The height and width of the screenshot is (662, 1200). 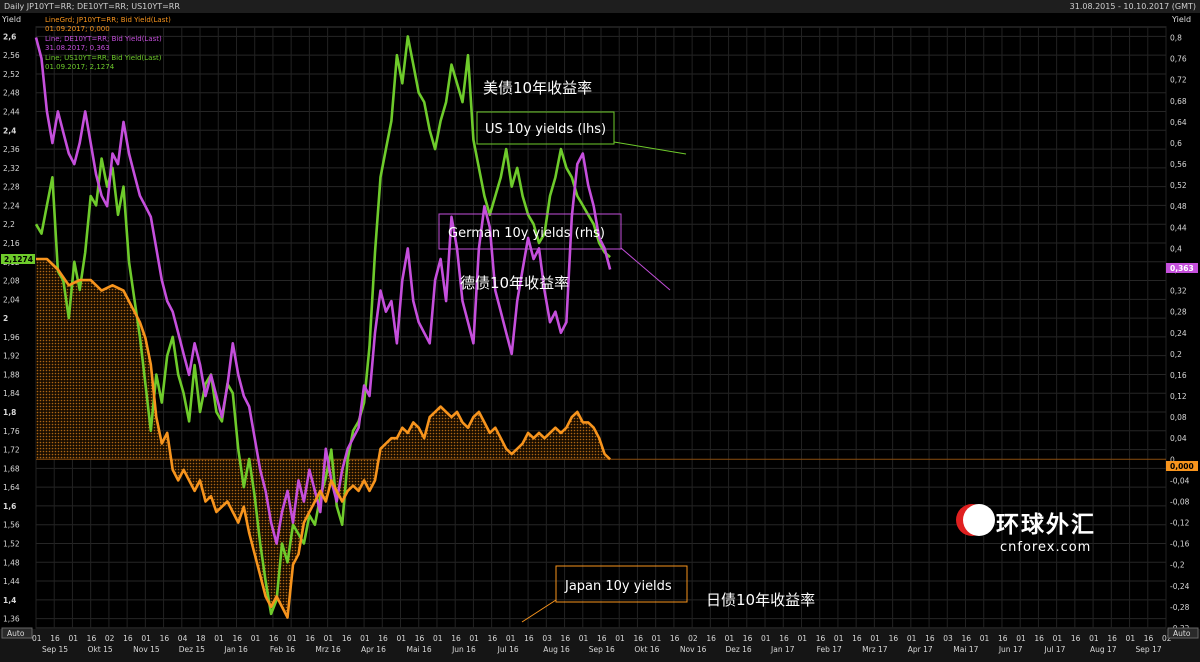 I want to click on right-tick-label: 0,64, so click(x=1178, y=122).